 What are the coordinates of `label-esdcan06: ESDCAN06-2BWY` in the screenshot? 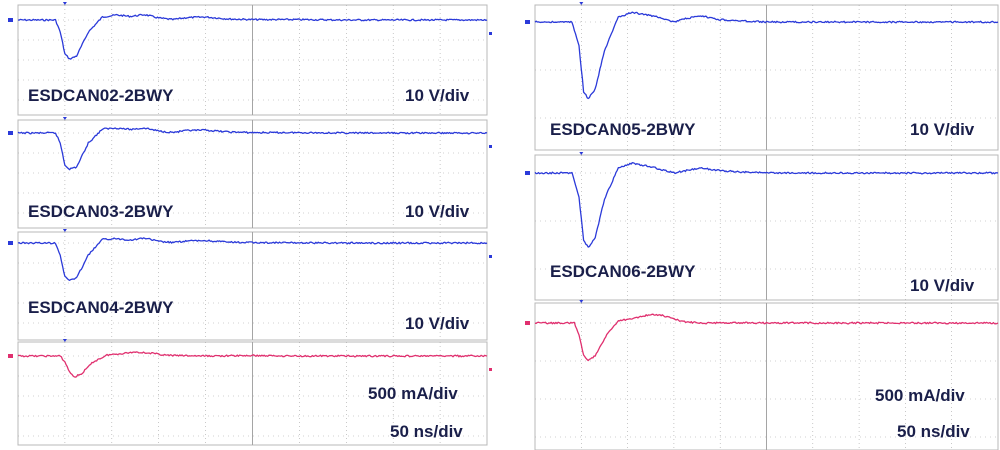 It's located at (623, 271).